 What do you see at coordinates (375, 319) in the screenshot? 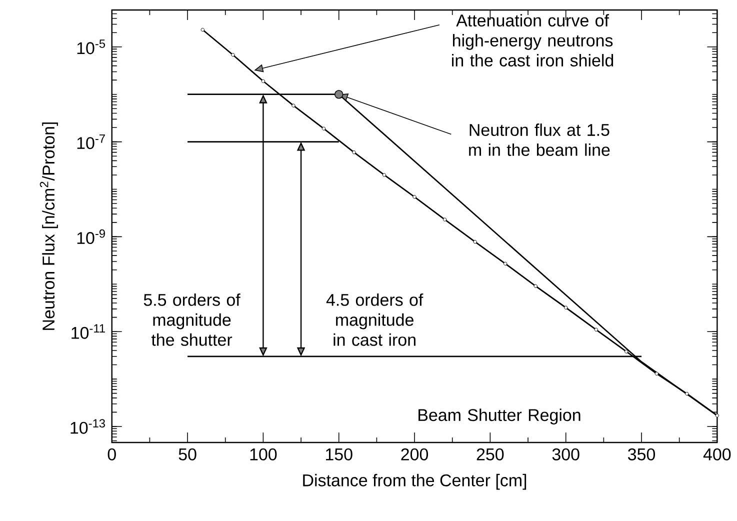
I see `annotation: 4.5 orders of magnitude in cast iron` at bounding box center [375, 319].